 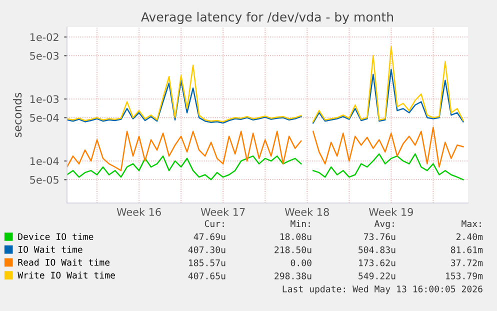 I want to click on y-tick-label: 1e-04, so click(x=44, y=161).